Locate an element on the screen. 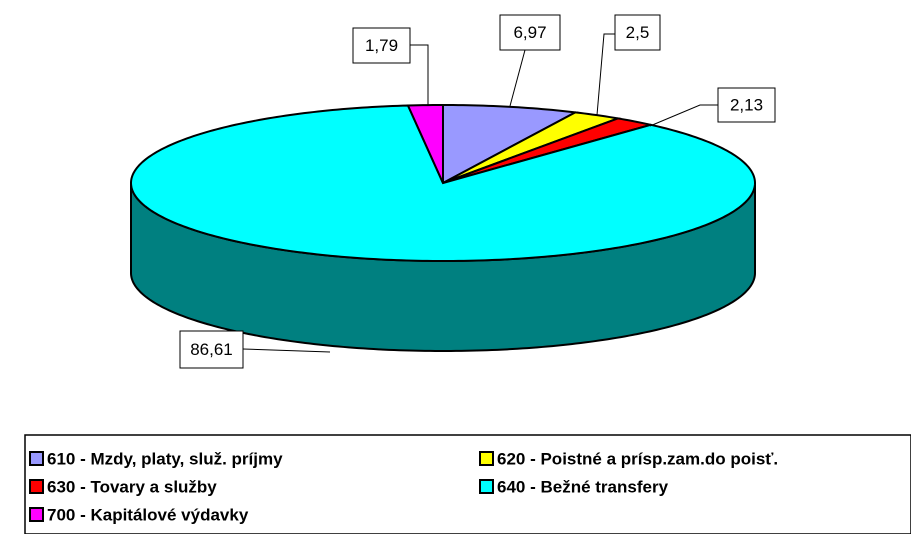 This screenshot has height=534, width=911. data-label: 2,5 is located at coordinates (638, 32).